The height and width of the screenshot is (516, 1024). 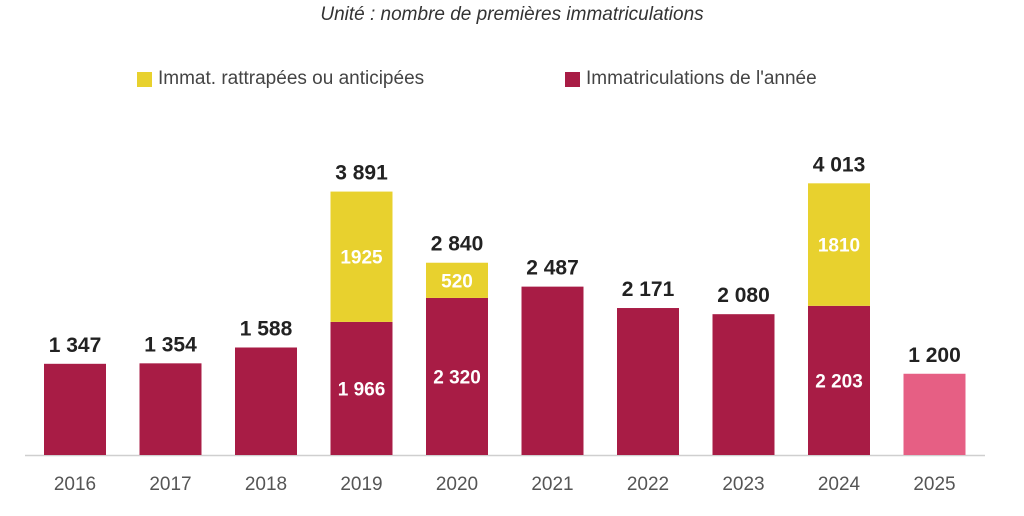 I want to click on bar-base-2021, so click(x=552, y=370).